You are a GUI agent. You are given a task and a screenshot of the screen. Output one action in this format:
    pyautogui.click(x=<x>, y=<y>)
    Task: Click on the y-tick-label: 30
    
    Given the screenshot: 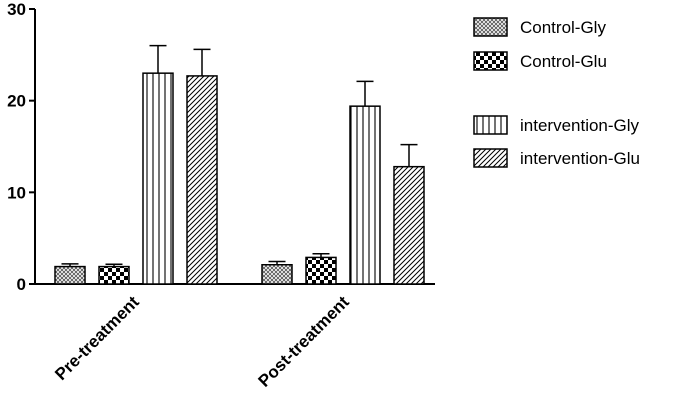 What is the action you would take?
    pyautogui.click(x=16, y=9)
    